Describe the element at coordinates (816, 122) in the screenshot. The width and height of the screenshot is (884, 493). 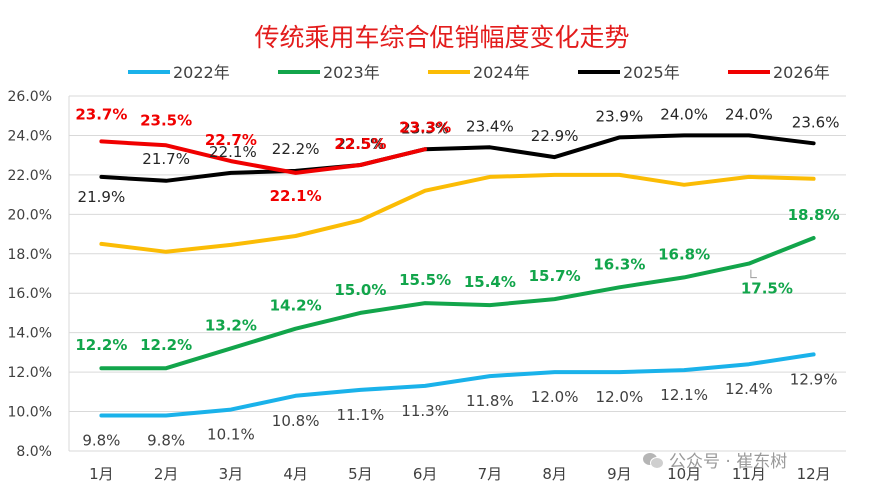
I see `data-label: 23.6%` at that location.